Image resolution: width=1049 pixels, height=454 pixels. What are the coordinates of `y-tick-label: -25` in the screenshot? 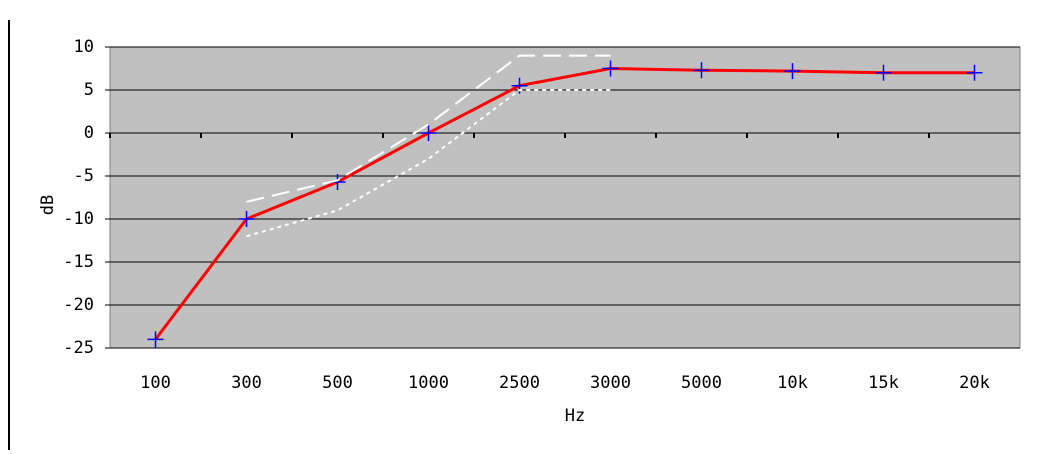 It's located at (78, 348).